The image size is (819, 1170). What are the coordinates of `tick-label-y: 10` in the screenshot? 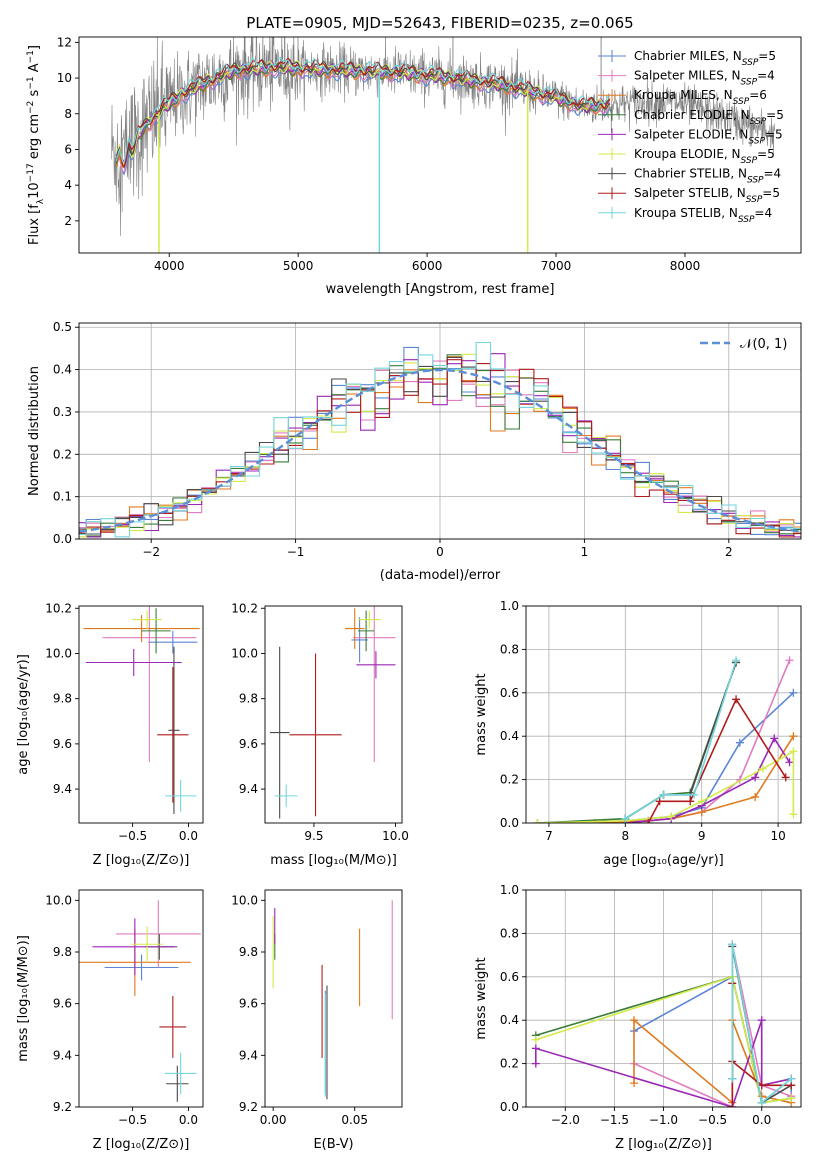 It's located at (64, 78).